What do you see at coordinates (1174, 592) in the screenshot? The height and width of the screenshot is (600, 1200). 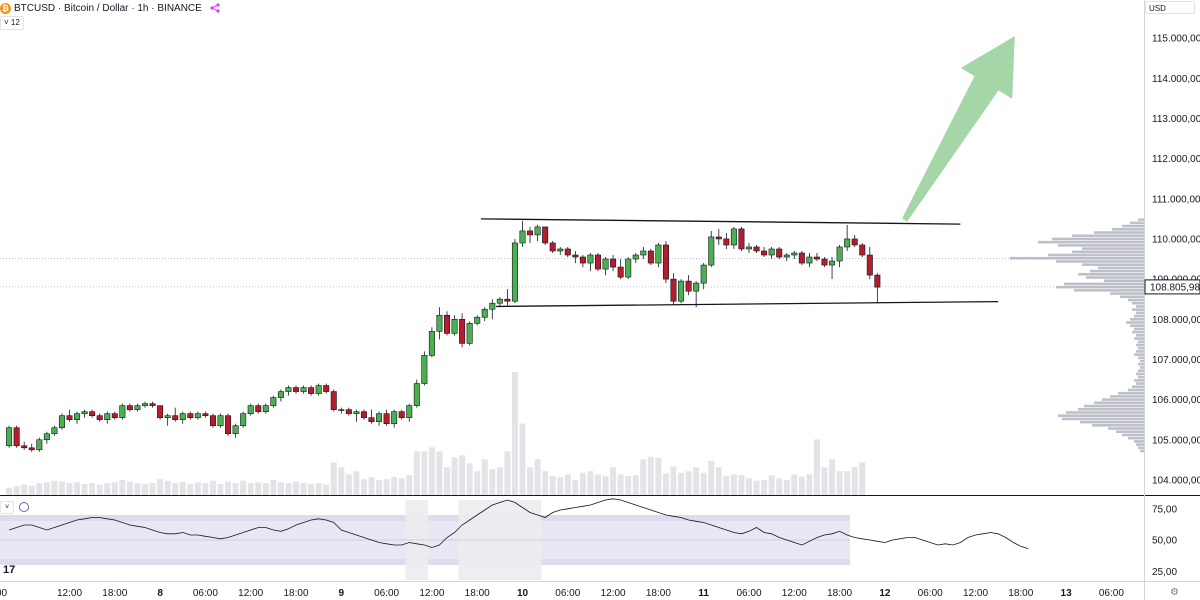 I see `gear-icon: ⚙` at bounding box center [1174, 592].